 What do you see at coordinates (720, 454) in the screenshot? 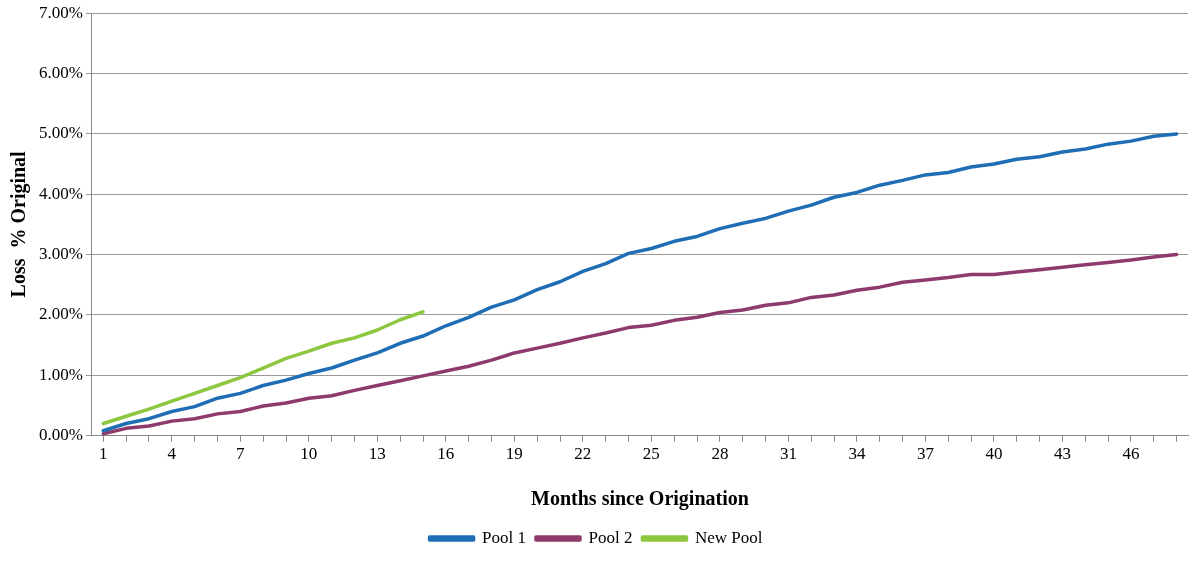
I see `x-tick-label: 28` at bounding box center [720, 454].